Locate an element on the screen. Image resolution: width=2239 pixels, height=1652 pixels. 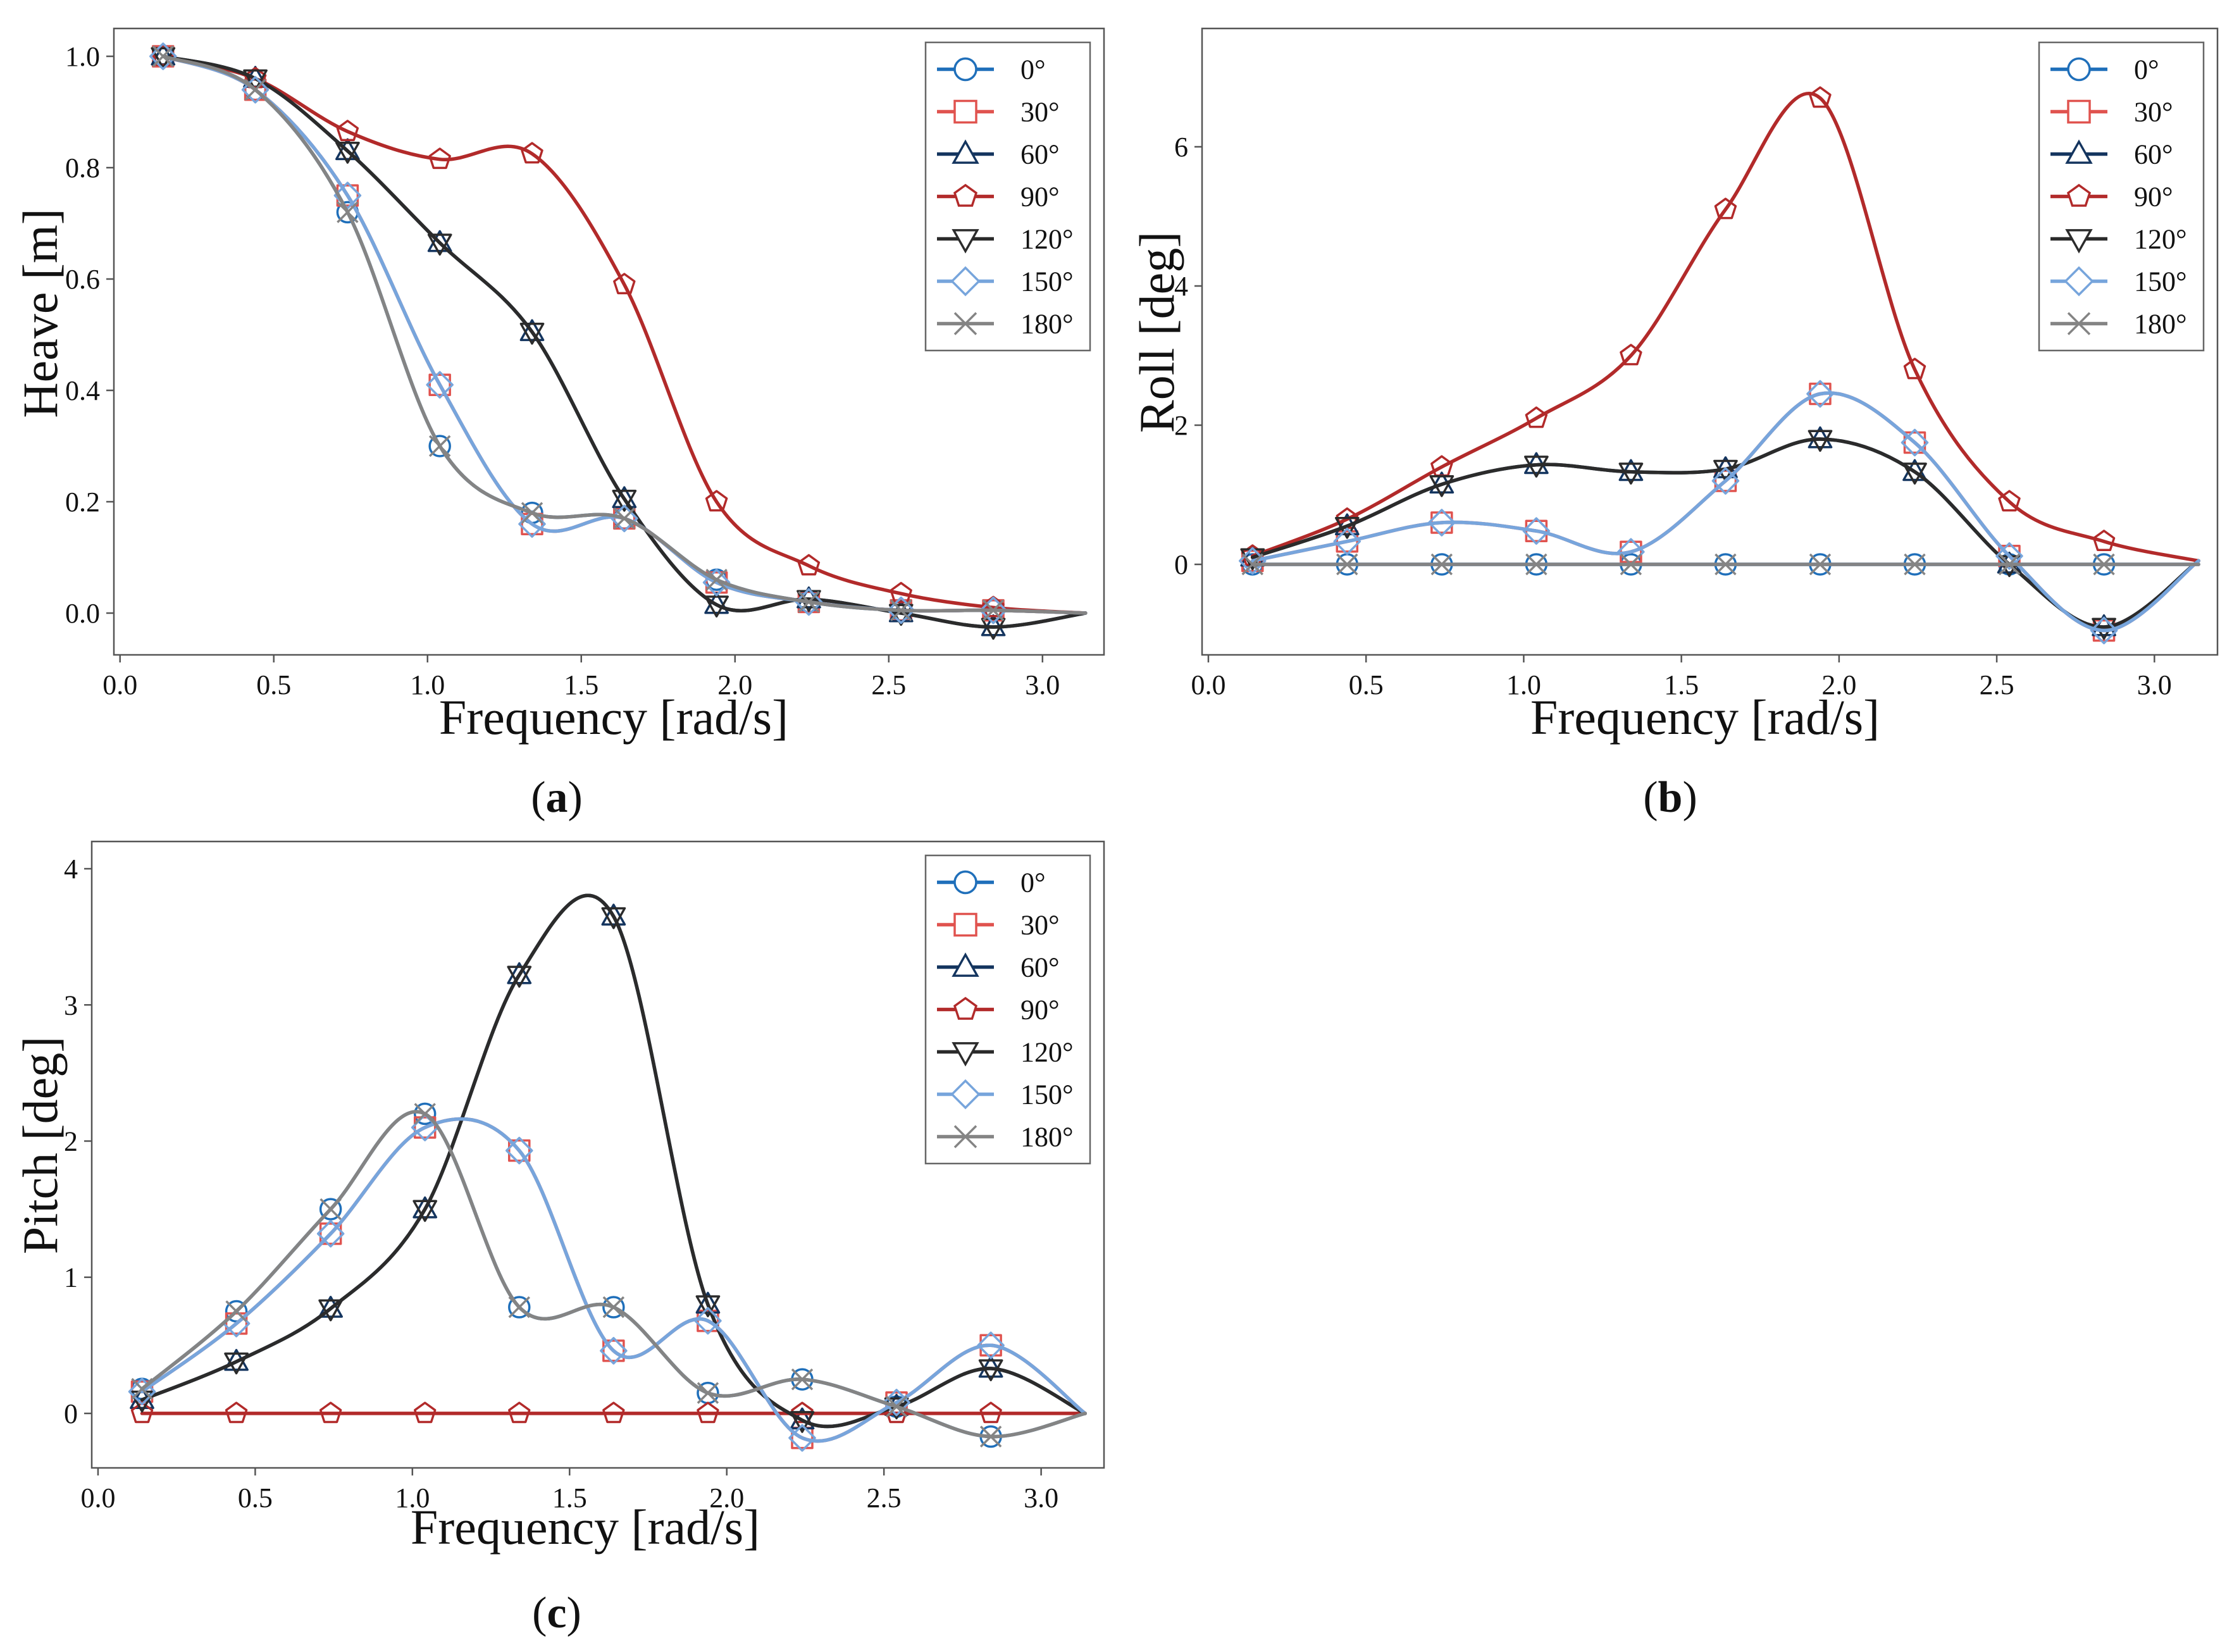
panel-b-ylabel: Roll [deg] is located at coordinates (1157, 332).